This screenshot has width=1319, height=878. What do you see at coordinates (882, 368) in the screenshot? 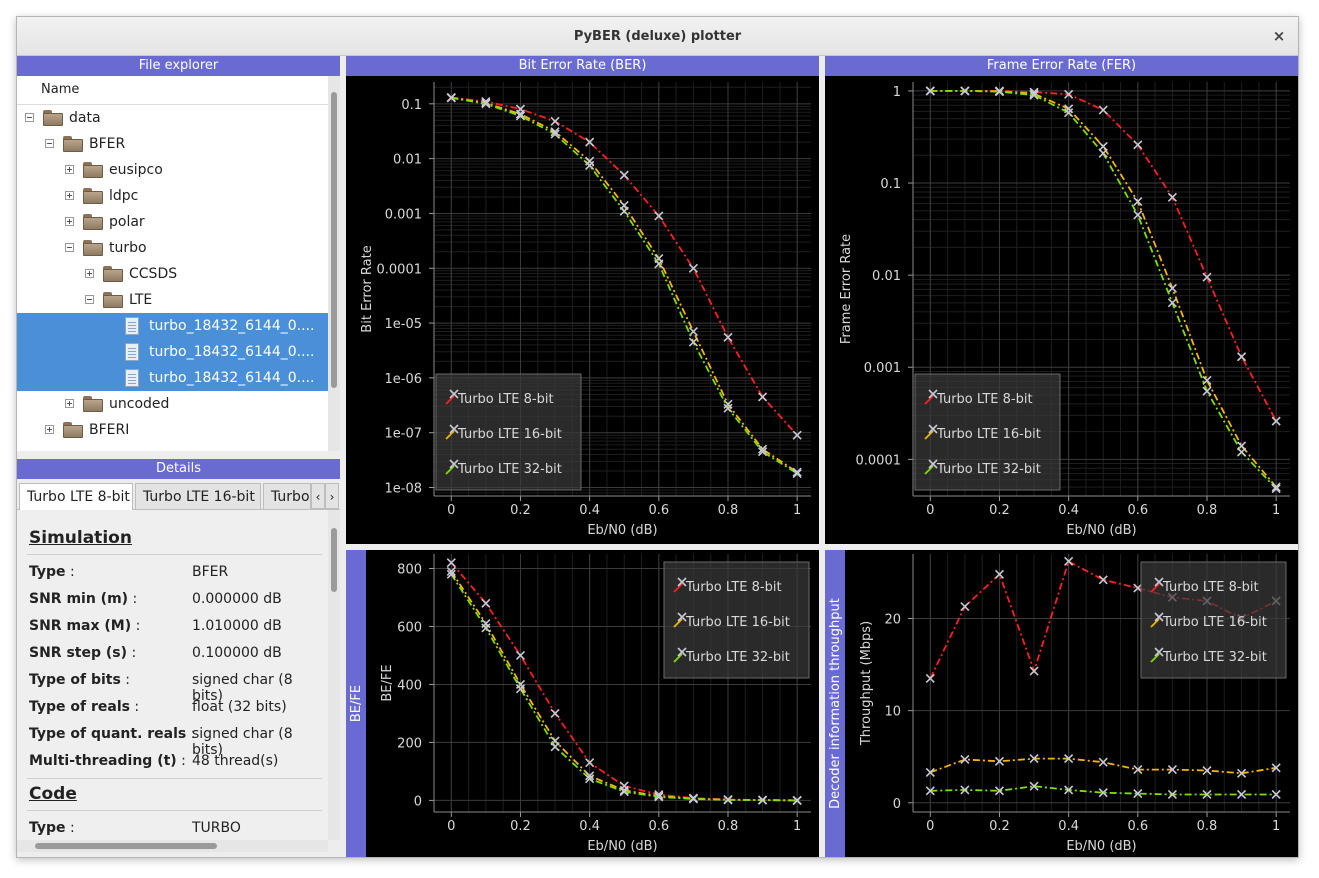
I see `y-tick-label: 0.001` at bounding box center [882, 368].